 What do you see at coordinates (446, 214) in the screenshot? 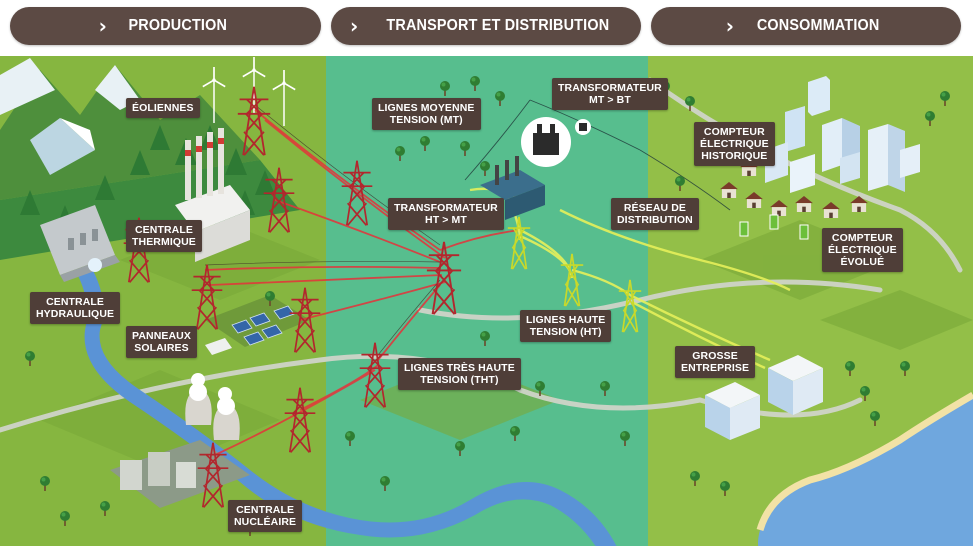
I see `label-transformateur-ht-mt: TRANSFORMATEUR HT > MT` at bounding box center [446, 214].